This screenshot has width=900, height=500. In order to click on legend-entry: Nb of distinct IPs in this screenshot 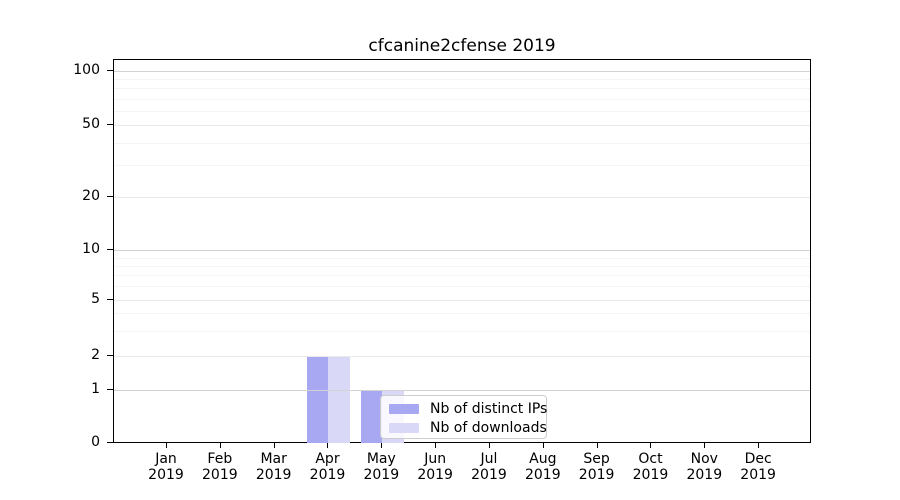, I will do `click(468, 408)`.